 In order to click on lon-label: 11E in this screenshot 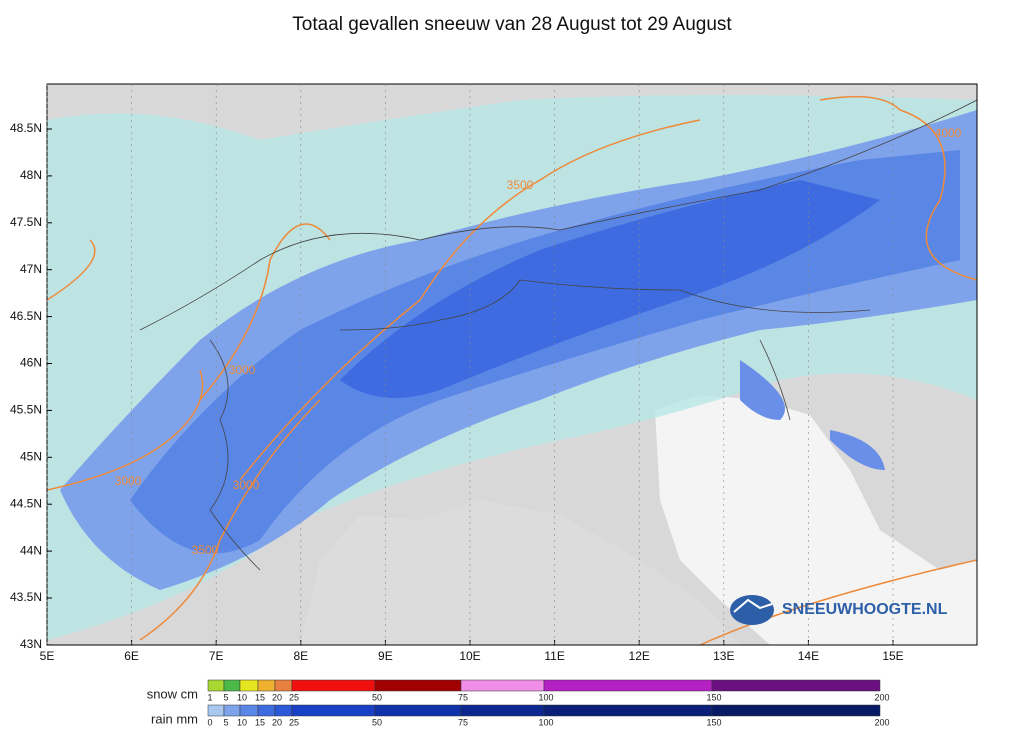, I will do `click(554, 656)`.